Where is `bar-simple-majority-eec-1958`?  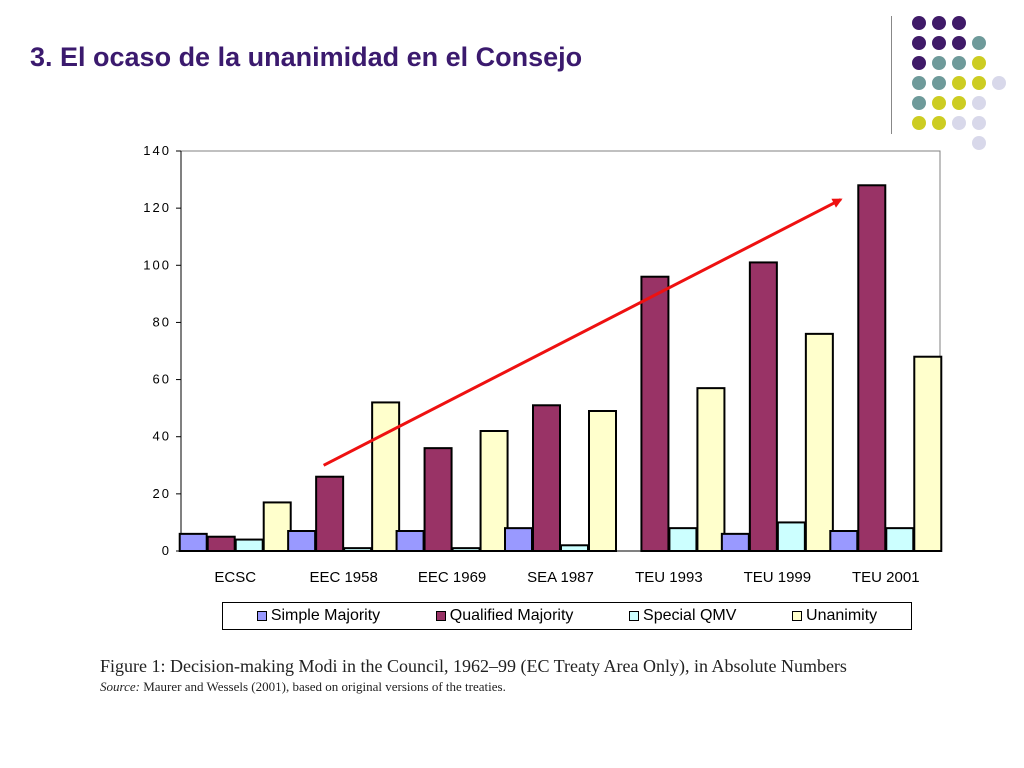
bar-simple-majority-eec-1958 is located at coordinates (302, 541).